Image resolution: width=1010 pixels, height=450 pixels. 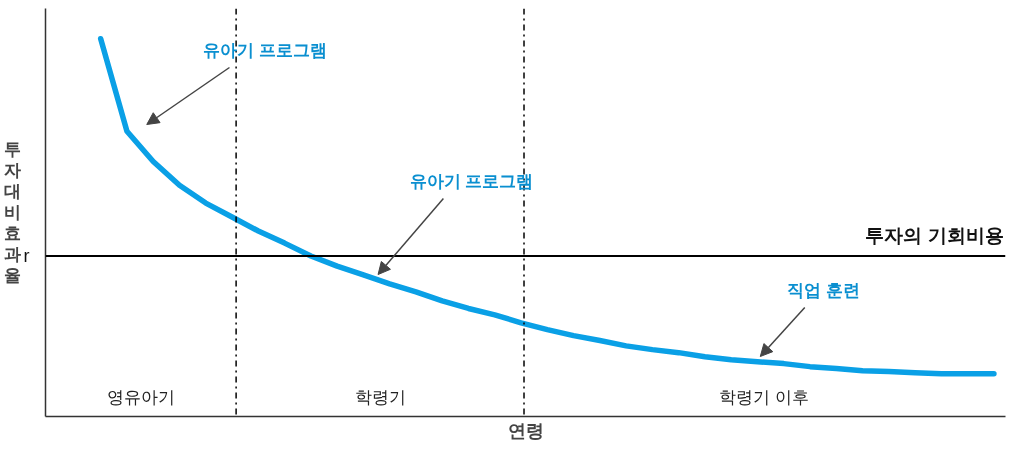 I want to click on x-axis-title: 연령, so click(x=525, y=430).